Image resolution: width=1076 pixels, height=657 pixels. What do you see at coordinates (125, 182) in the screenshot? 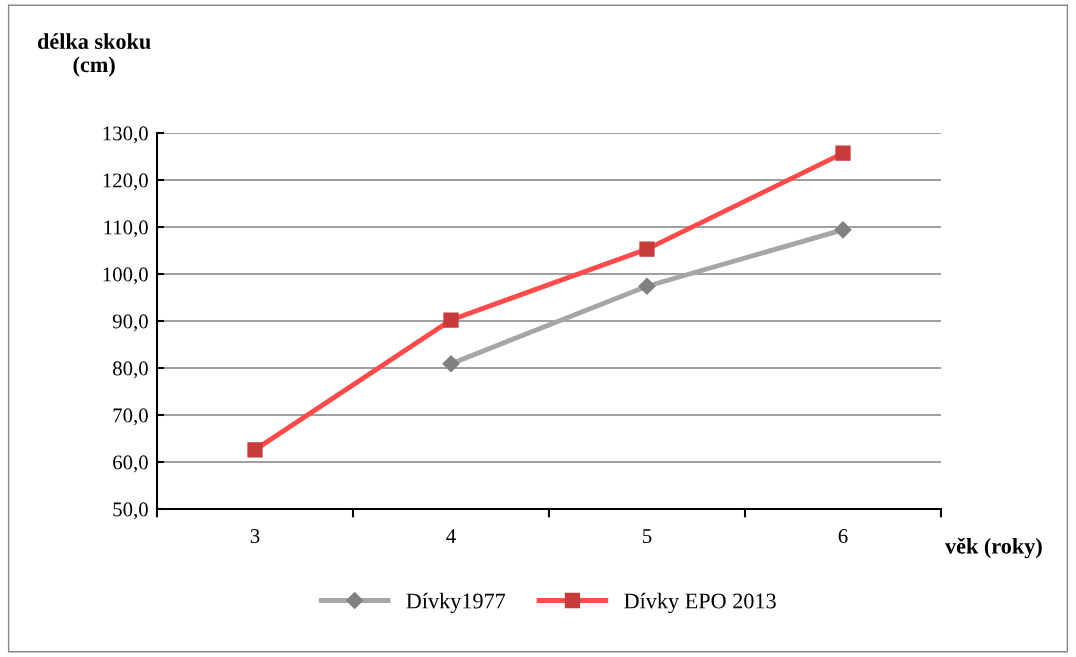
I see `y-tick-label: 120,0` at bounding box center [125, 182].